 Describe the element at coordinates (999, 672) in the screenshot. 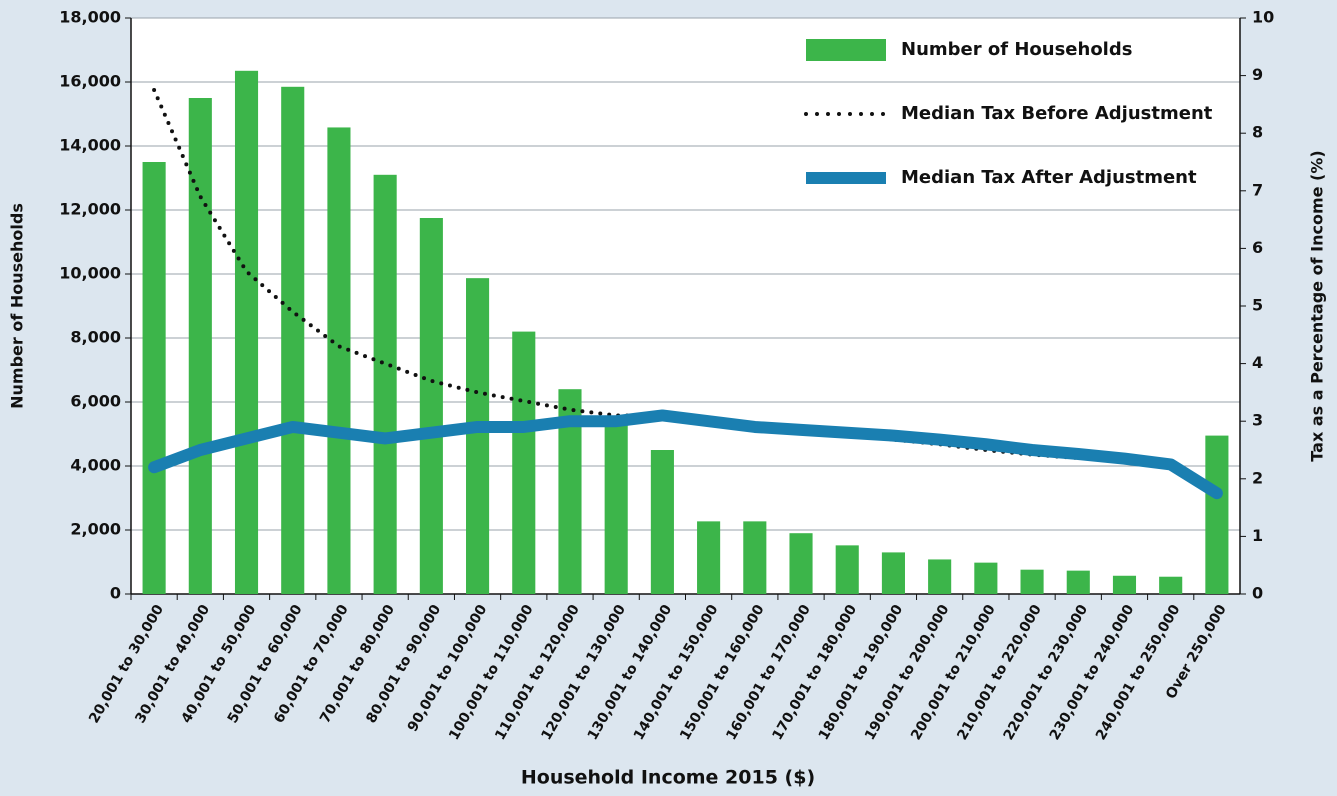

I see `x-tick-label: 210,001 to 220,000` at that location.